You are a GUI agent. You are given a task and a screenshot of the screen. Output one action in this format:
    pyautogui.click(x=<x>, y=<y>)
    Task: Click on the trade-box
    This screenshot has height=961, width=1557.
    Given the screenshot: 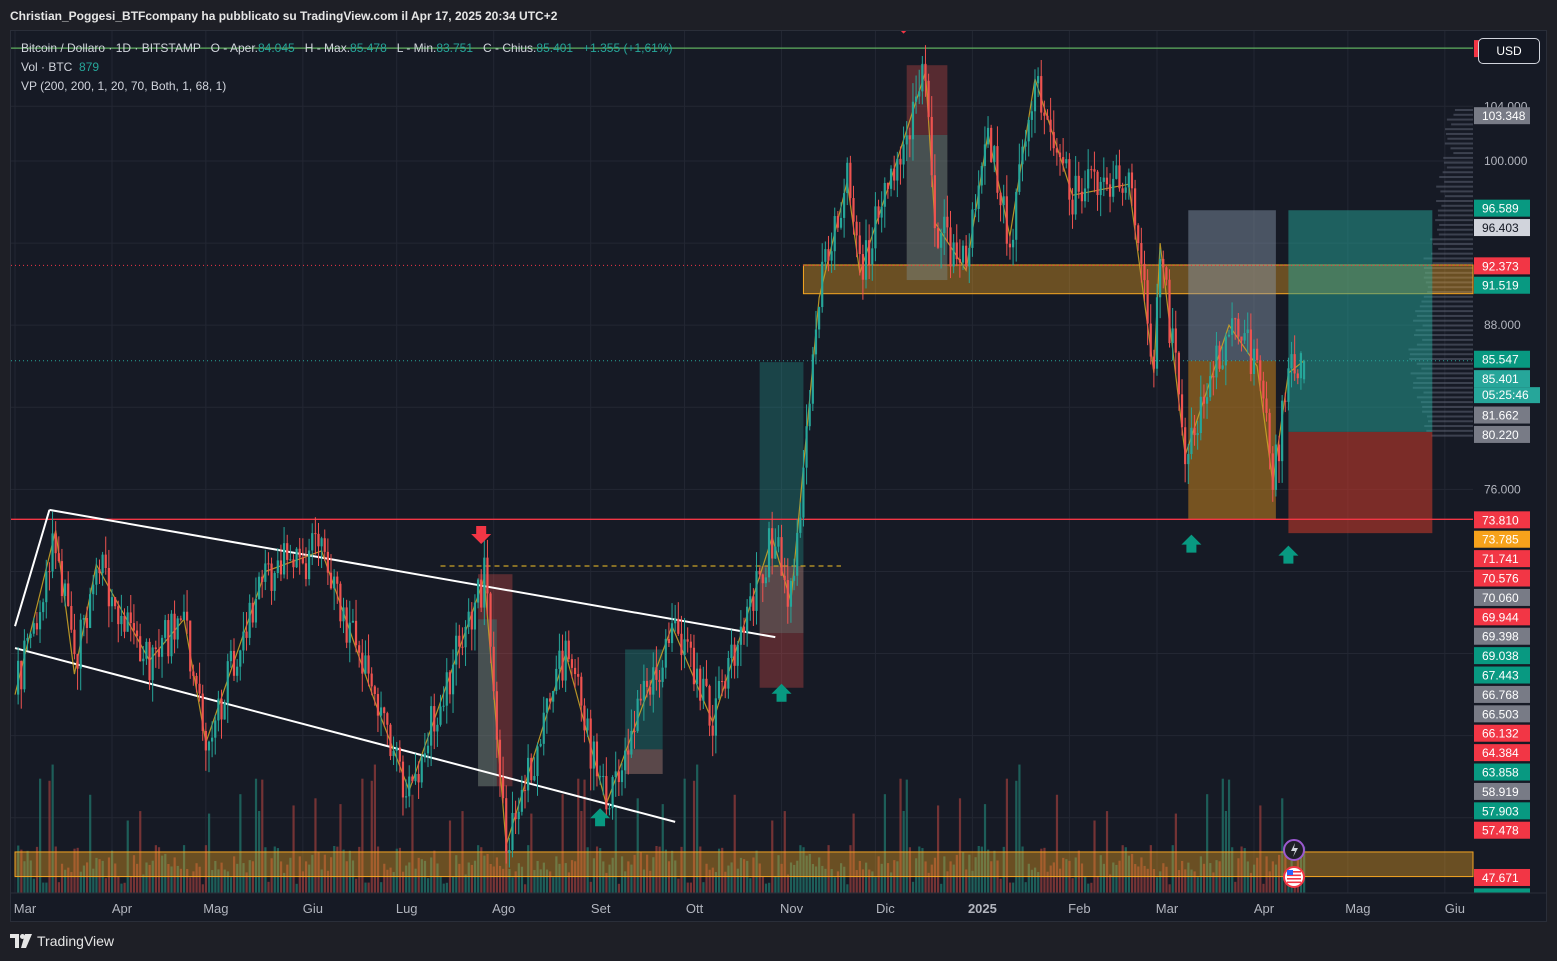 What is the action you would take?
    pyautogui.click(x=495, y=680)
    